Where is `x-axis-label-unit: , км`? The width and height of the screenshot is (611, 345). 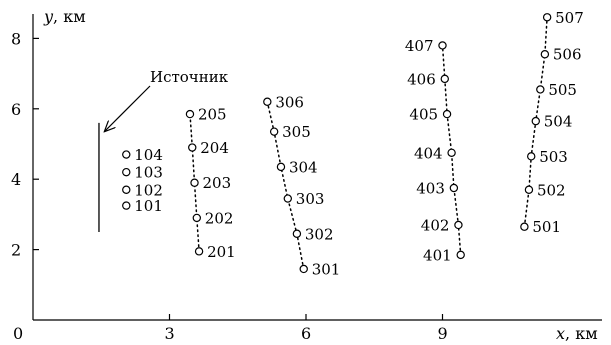 x-axis-label-unit: , км is located at coordinates (581, 333).